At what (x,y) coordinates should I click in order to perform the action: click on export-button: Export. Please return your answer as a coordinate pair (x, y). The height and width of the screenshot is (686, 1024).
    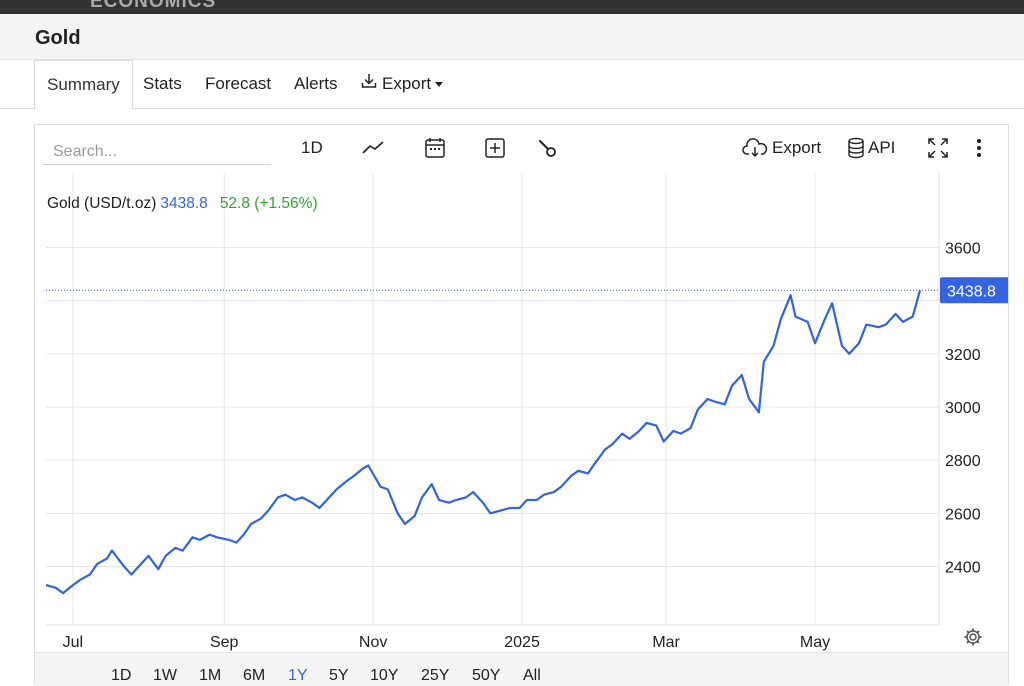
    Looking at the image, I should click on (781, 148).